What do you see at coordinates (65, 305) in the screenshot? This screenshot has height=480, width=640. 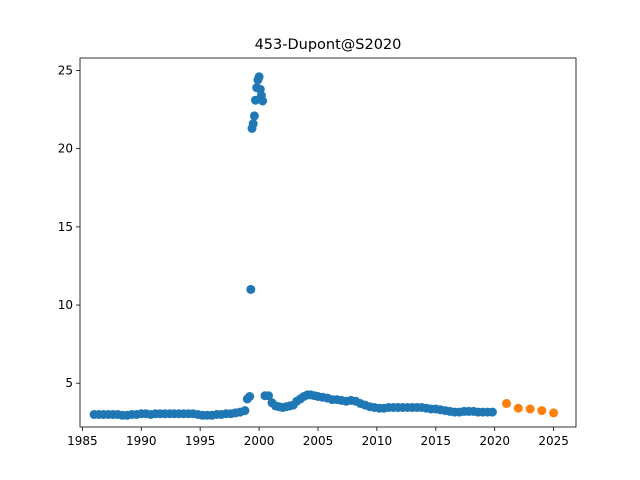 I see `y-tick-label: 10` at bounding box center [65, 305].